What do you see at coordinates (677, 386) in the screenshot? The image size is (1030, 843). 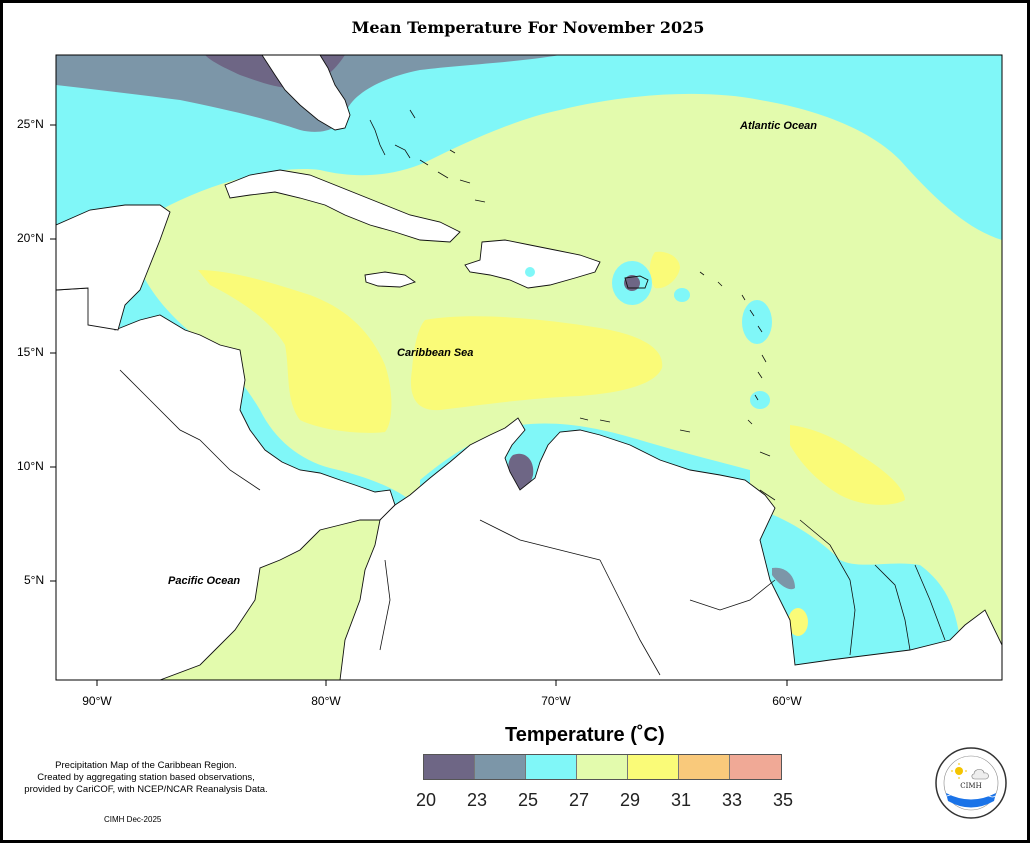 I see `land-lesser-antilles` at bounding box center [677, 386].